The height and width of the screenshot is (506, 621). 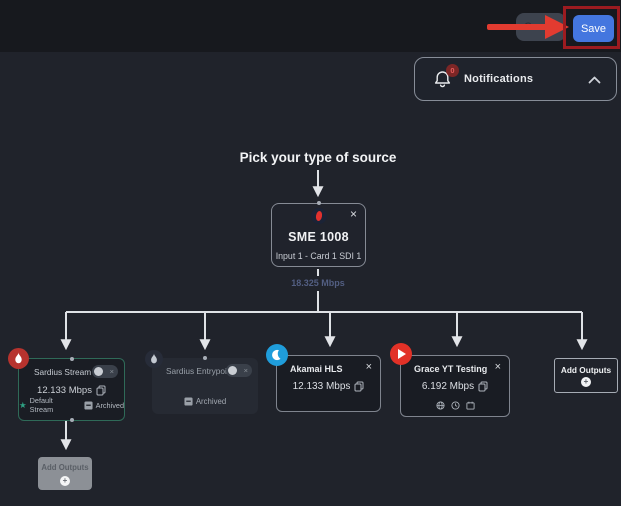 What do you see at coordinates (36, 405) in the screenshot?
I see `default-stream-tag: ★ Default Stream` at bounding box center [36, 405].